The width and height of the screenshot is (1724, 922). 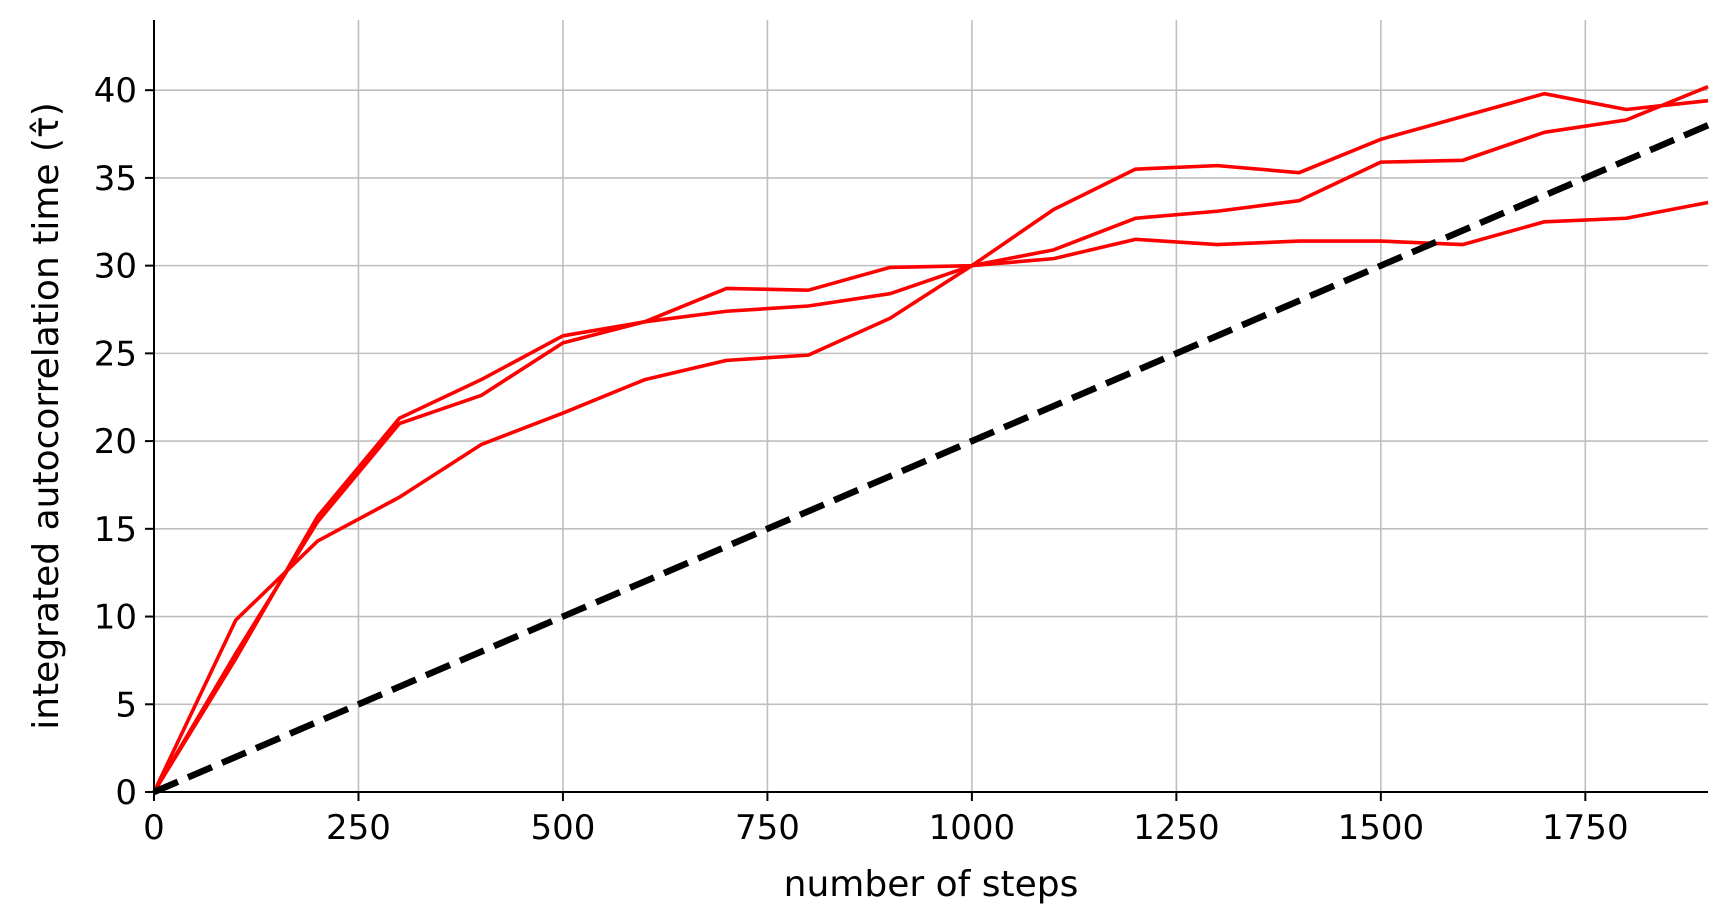 I want to click on y-tick-label: 5, so click(x=126, y=705).